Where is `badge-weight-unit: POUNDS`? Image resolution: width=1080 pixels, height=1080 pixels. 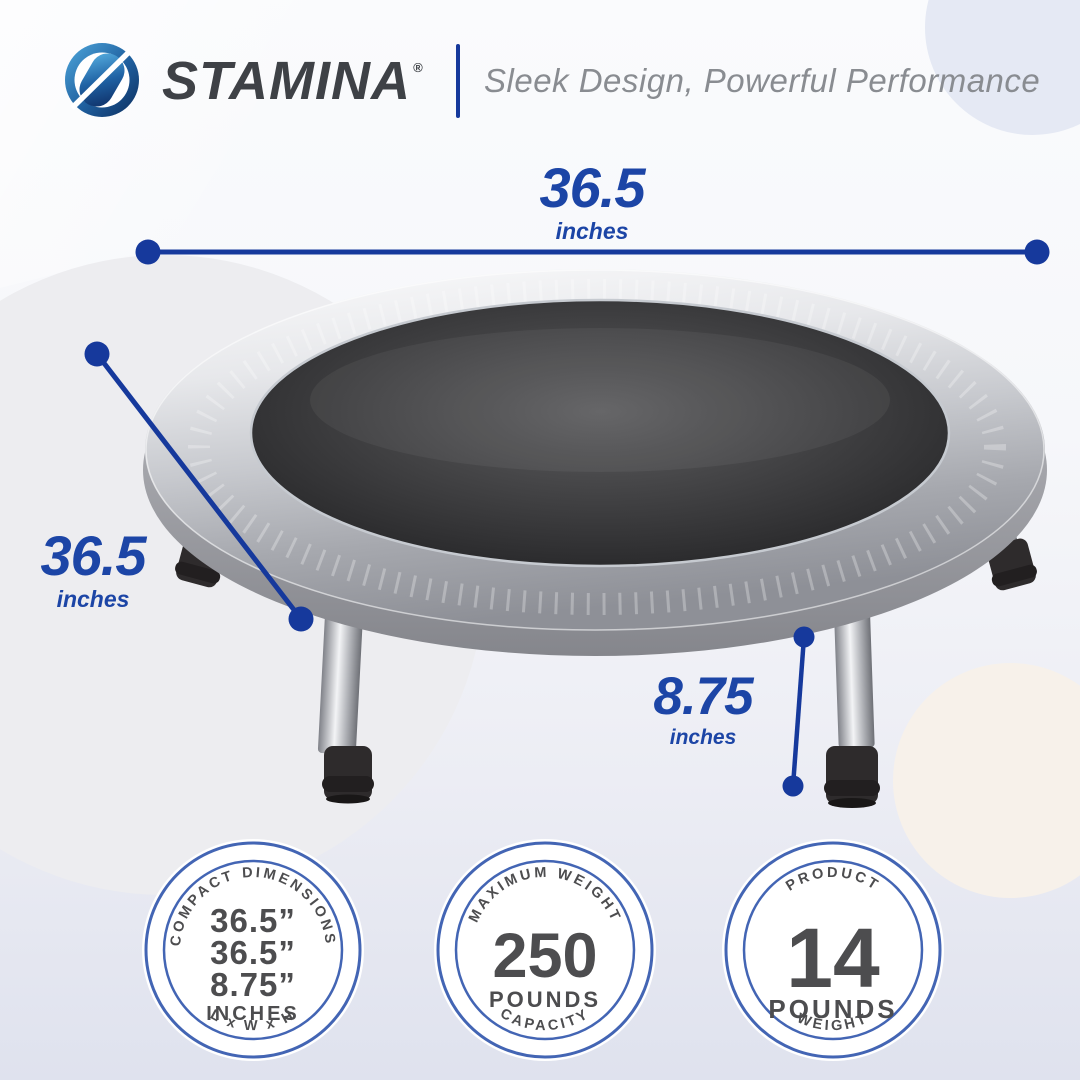 badge-weight-unit: POUNDS is located at coordinates (832, 1009).